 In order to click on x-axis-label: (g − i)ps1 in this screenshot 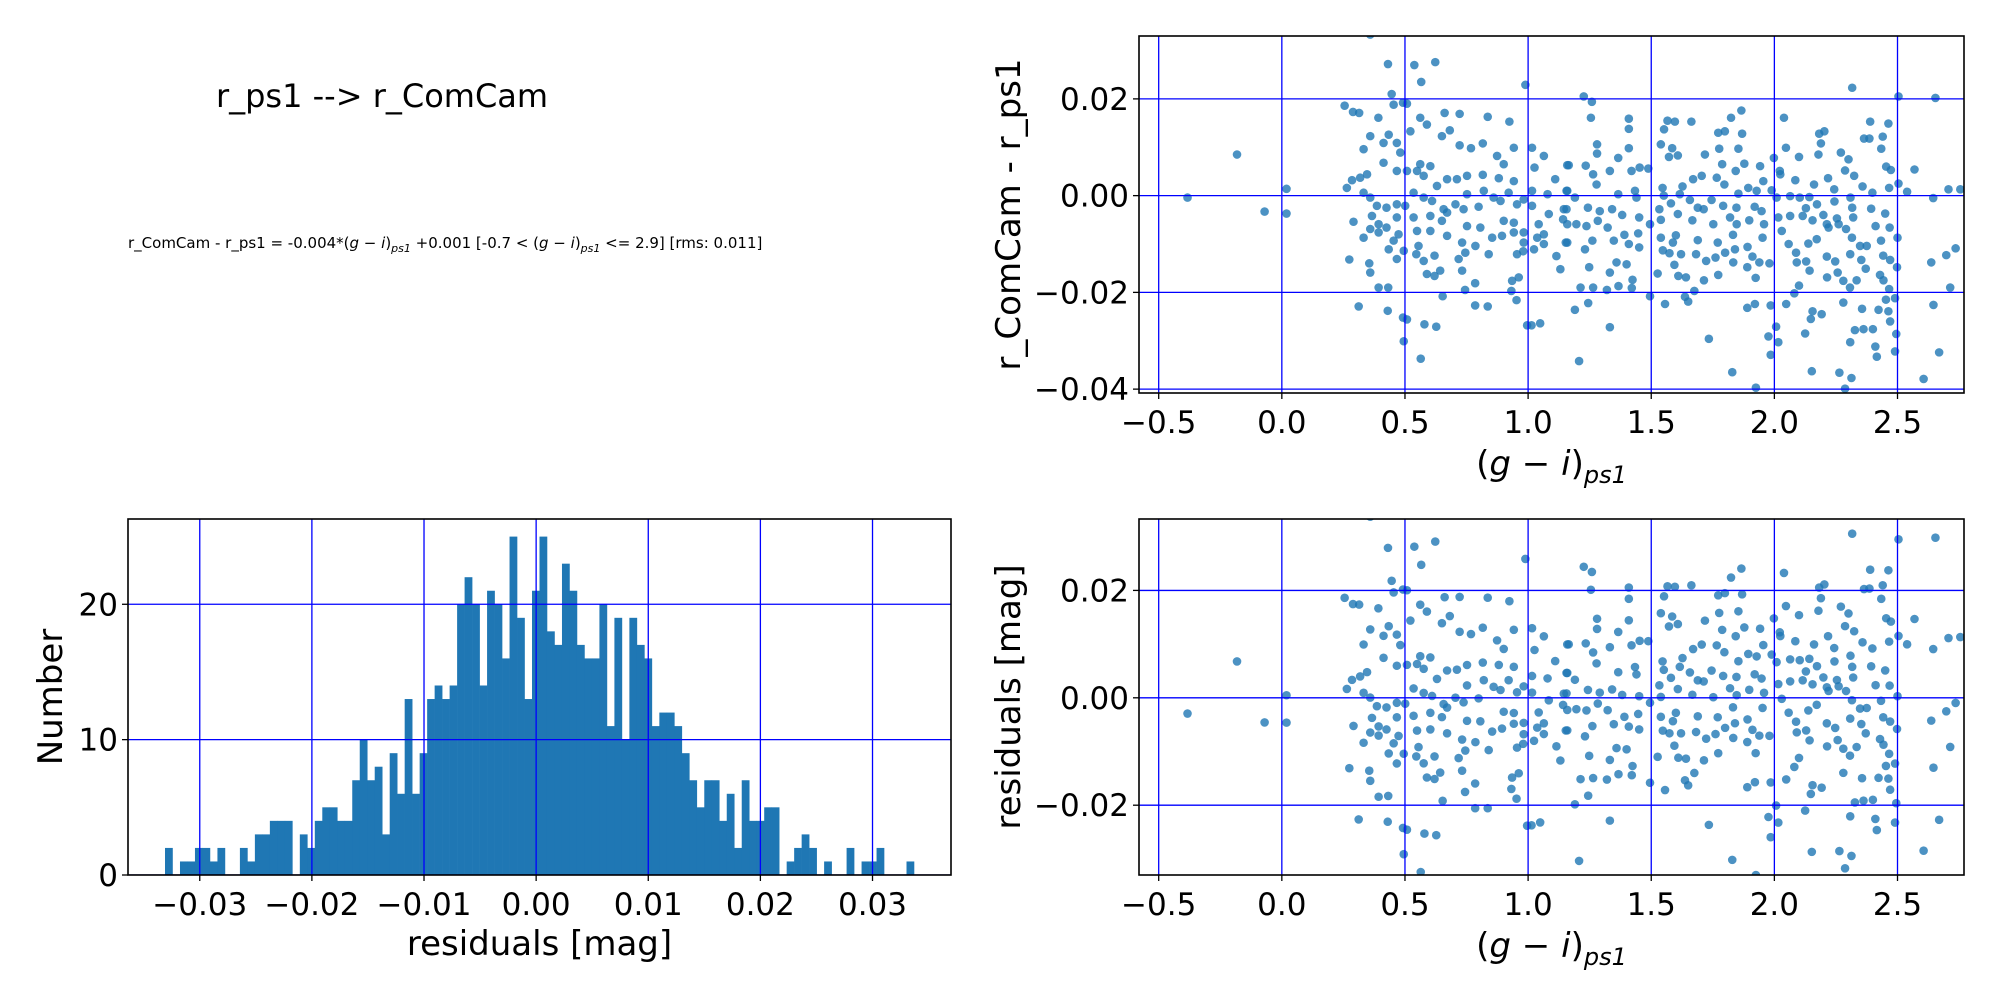, I will do `click(1551, 466)`.